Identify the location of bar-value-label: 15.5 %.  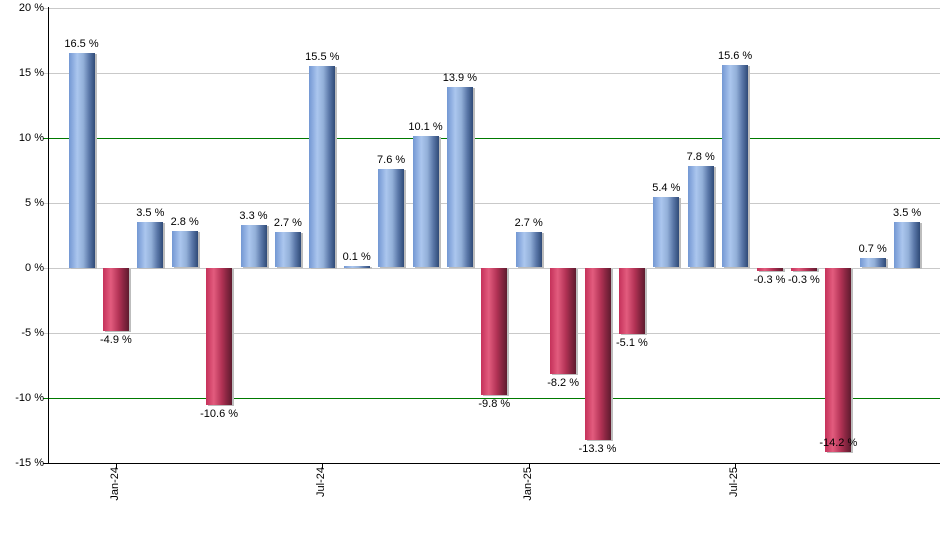
(322, 57).